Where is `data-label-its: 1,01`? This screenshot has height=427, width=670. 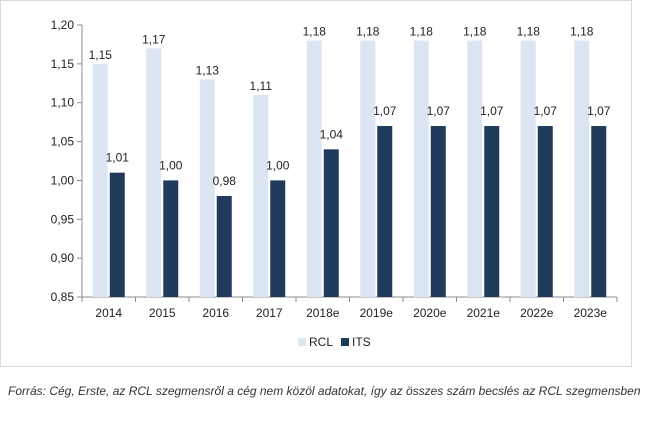 data-label-its: 1,01 is located at coordinates (118, 158).